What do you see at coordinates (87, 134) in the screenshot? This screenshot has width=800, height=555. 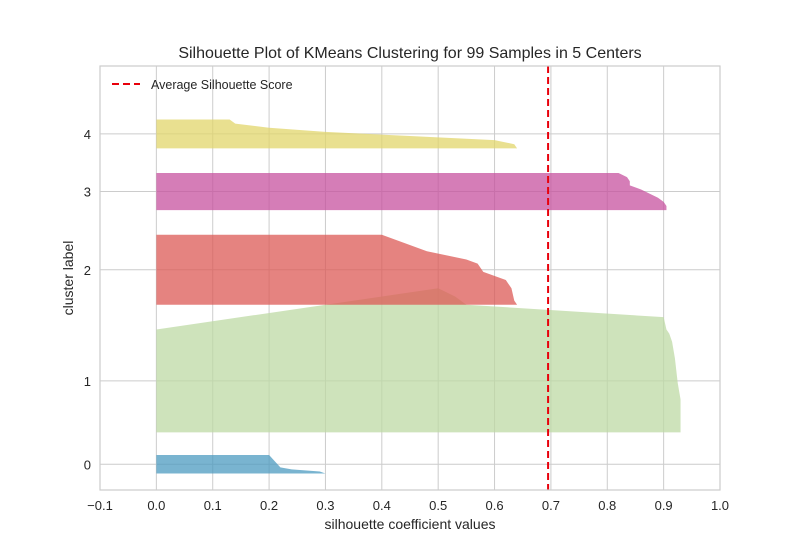 I see `y-tick-label-cluster-4: 4` at bounding box center [87, 134].